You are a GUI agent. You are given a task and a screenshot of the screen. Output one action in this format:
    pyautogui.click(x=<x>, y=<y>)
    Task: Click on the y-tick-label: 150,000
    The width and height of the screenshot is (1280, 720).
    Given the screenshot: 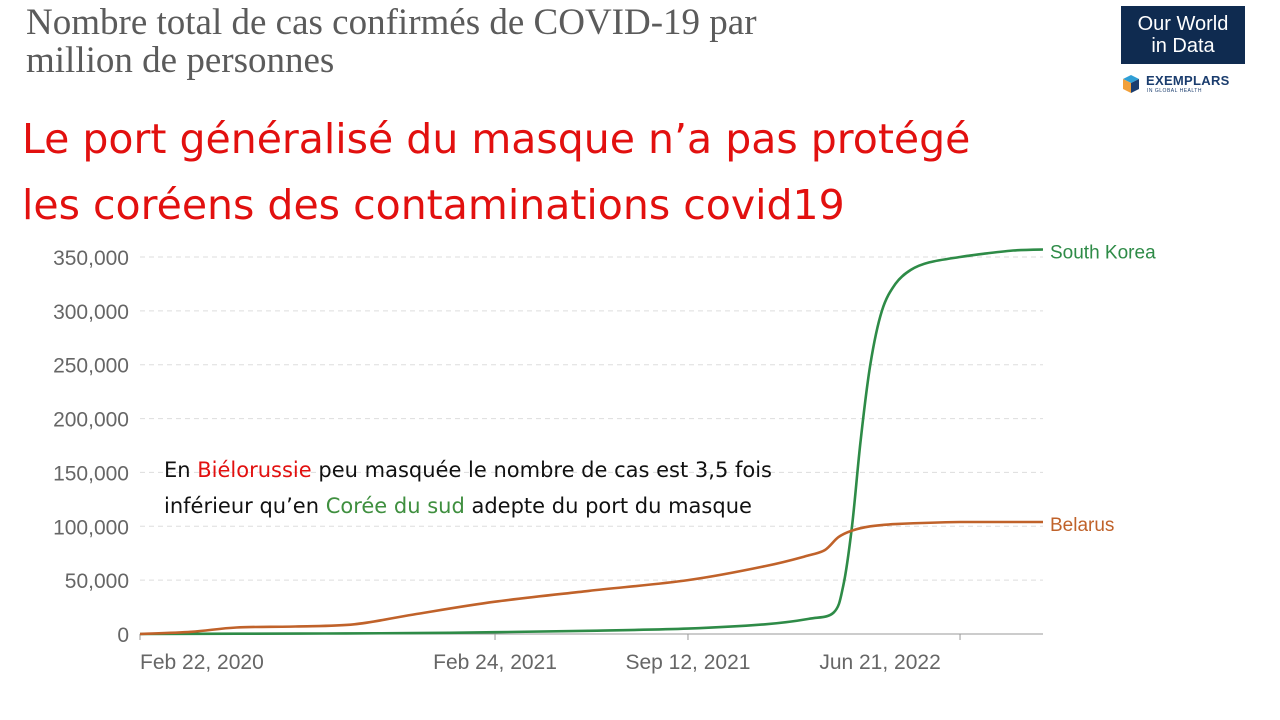 What is the action you would take?
    pyautogui.click(x=91, y=473)
    